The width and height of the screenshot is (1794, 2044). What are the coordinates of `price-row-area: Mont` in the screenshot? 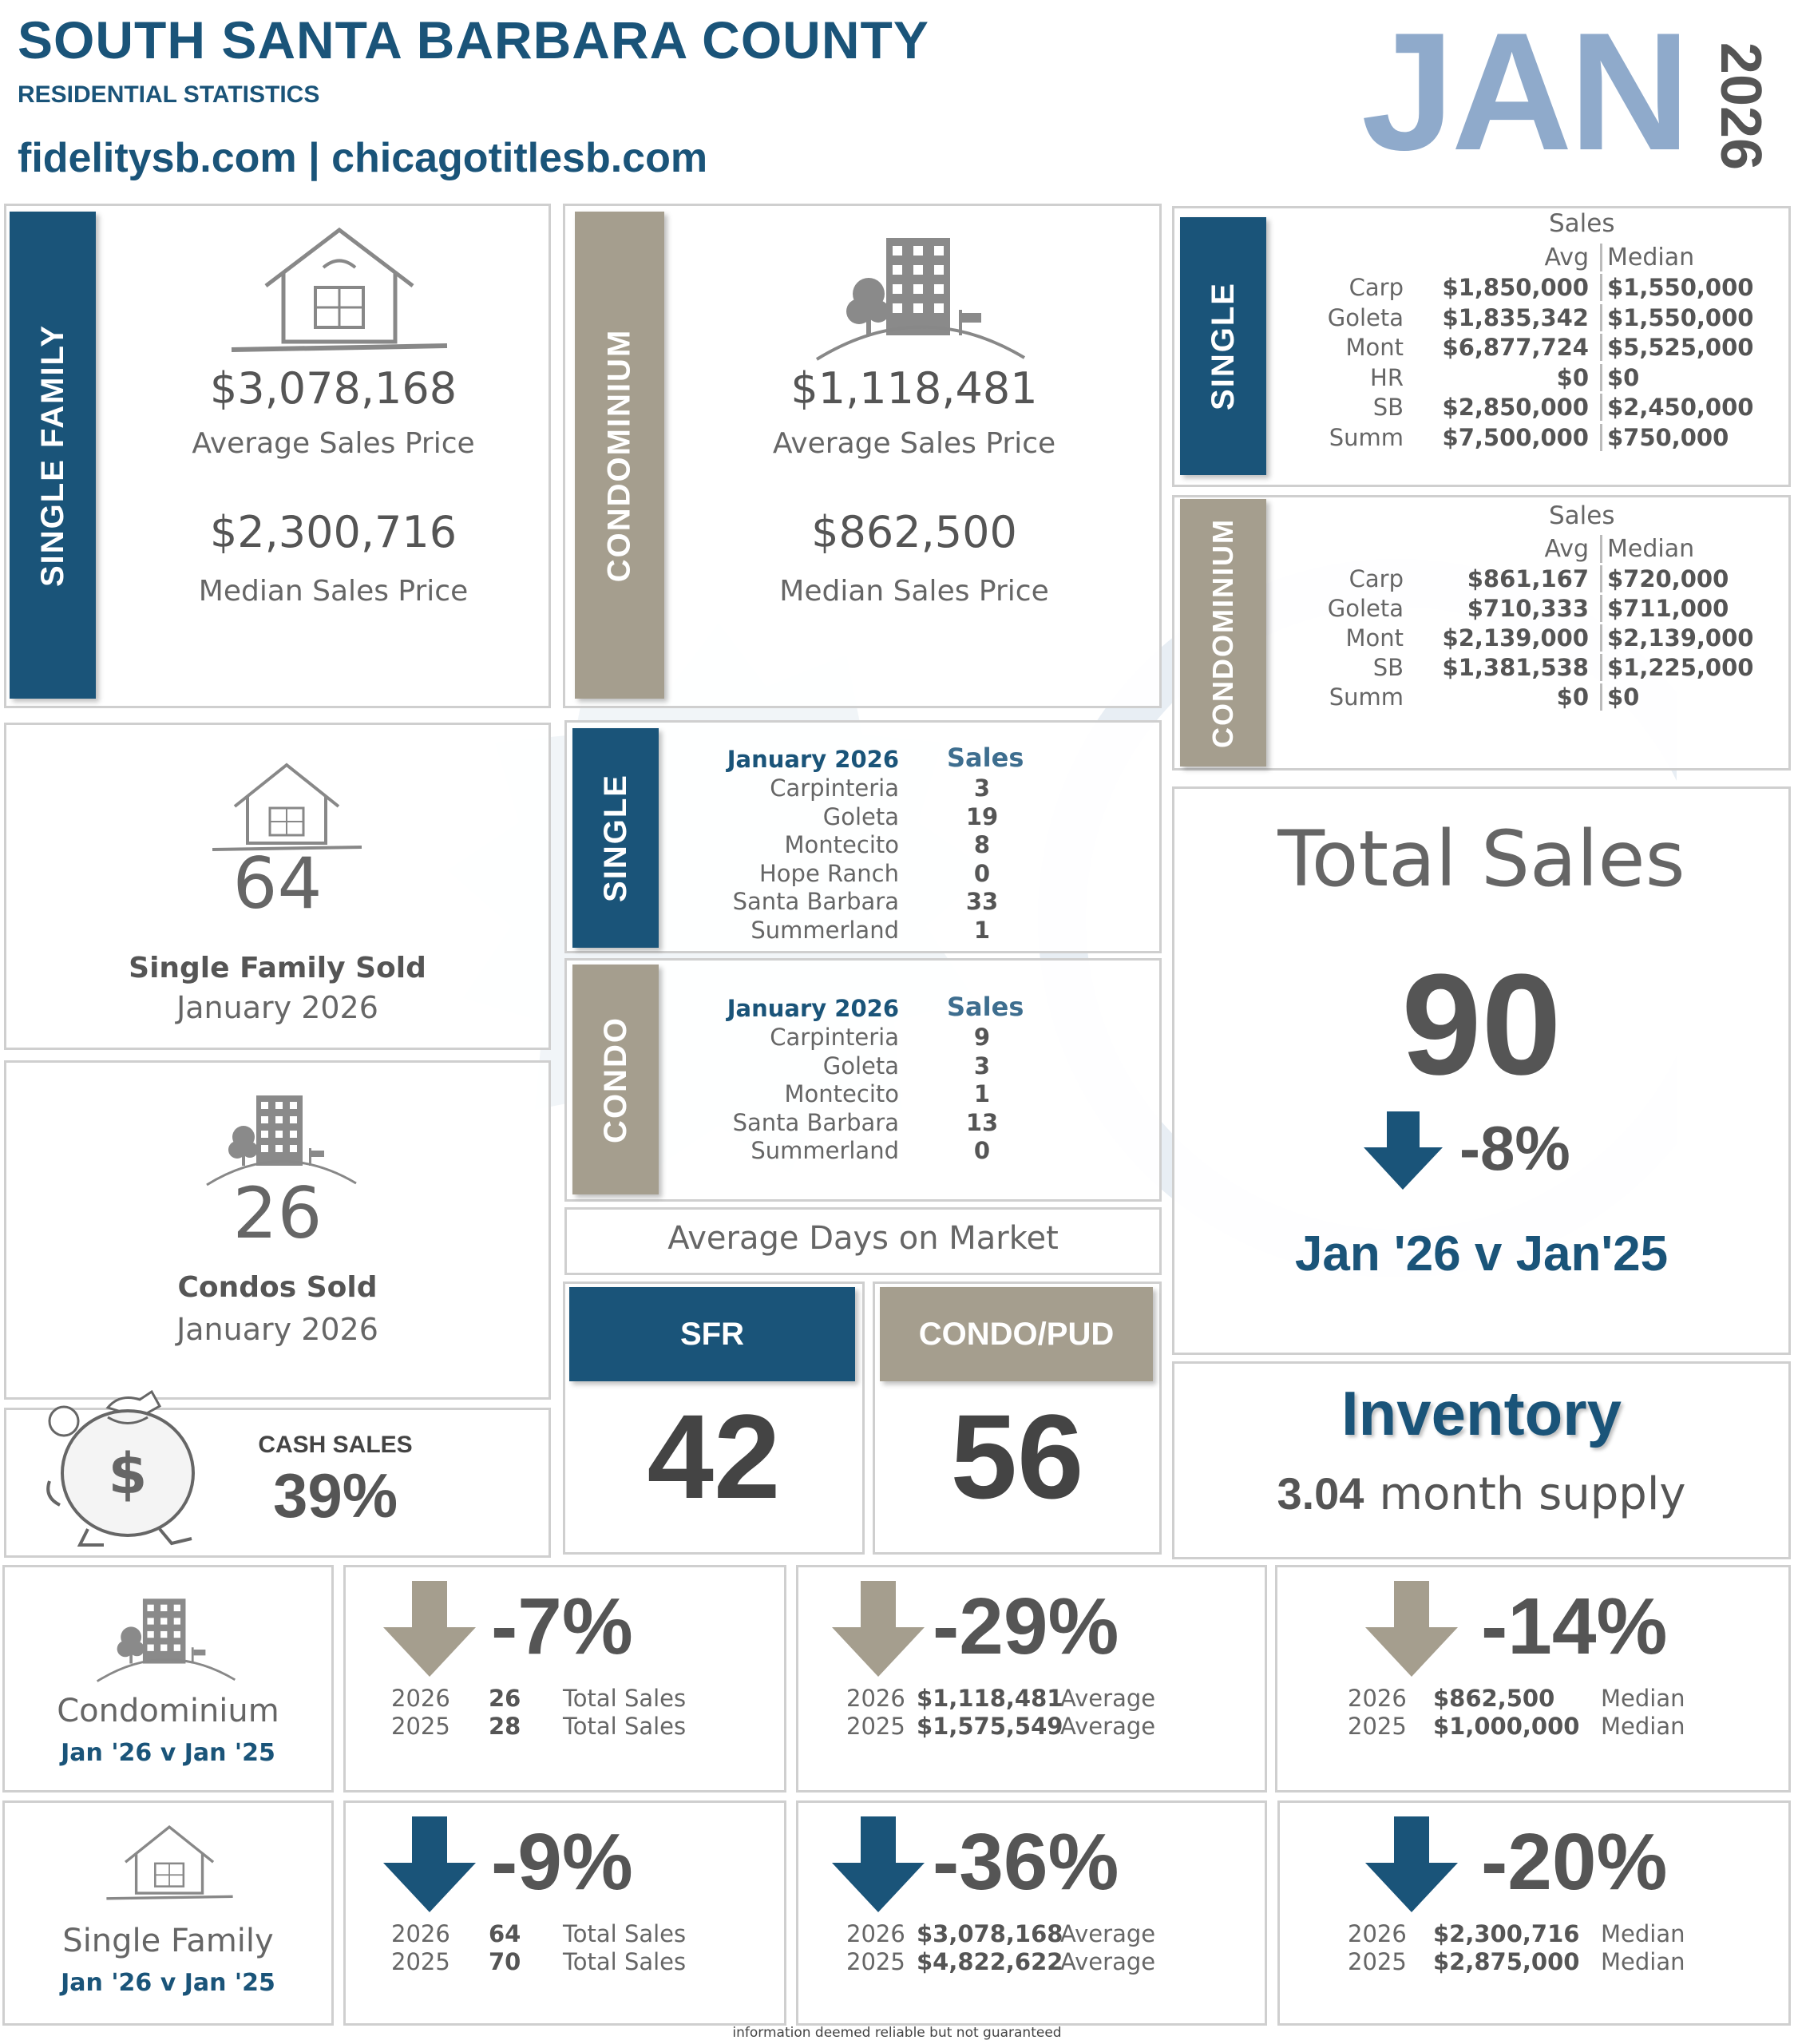 It's located at (1374, 347).